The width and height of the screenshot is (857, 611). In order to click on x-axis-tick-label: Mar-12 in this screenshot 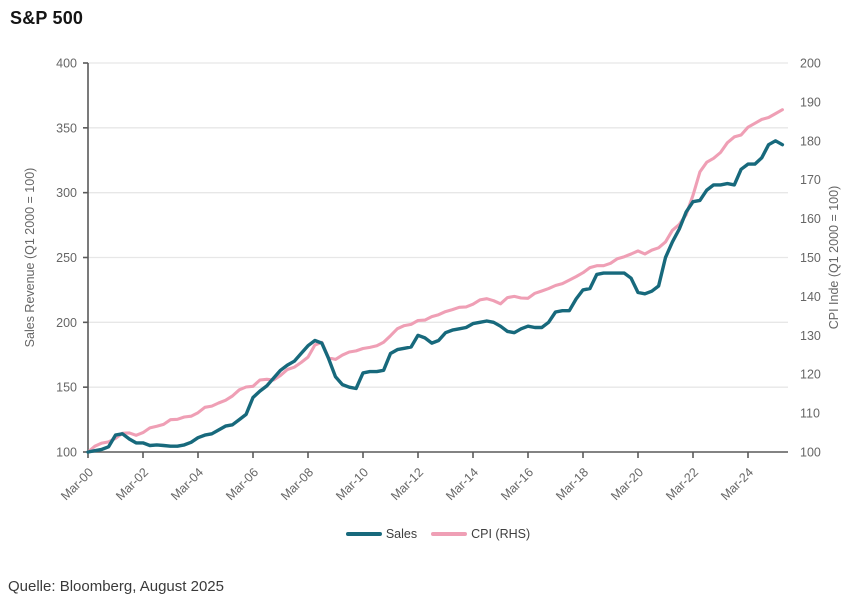, I will do `click(407, 484)`.